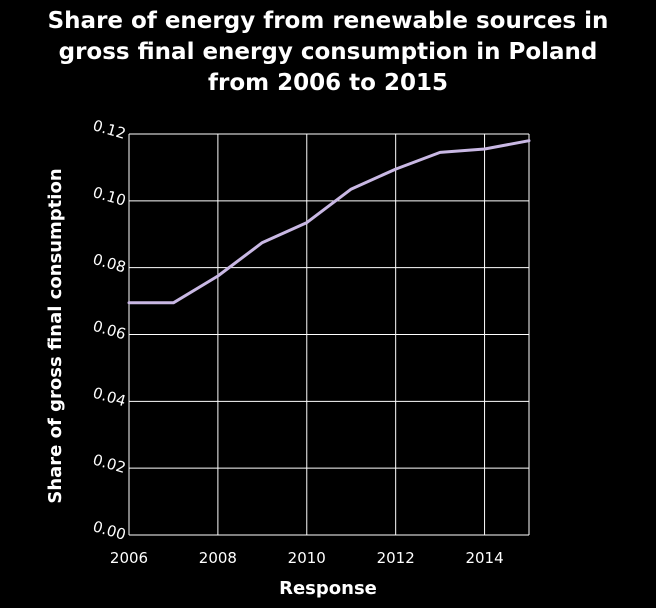 This screenshot has height=608, width=656. I want to click on x-tick-label: 2006, so click(129, 558).